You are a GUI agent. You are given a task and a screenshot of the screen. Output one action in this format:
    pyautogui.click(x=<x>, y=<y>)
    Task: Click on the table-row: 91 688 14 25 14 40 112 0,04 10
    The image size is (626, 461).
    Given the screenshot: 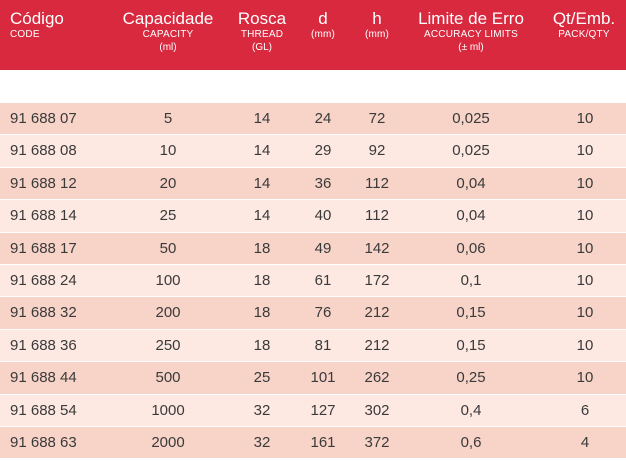 What is the action you would take?
    pyautogui.click(x=313, y=216)
    